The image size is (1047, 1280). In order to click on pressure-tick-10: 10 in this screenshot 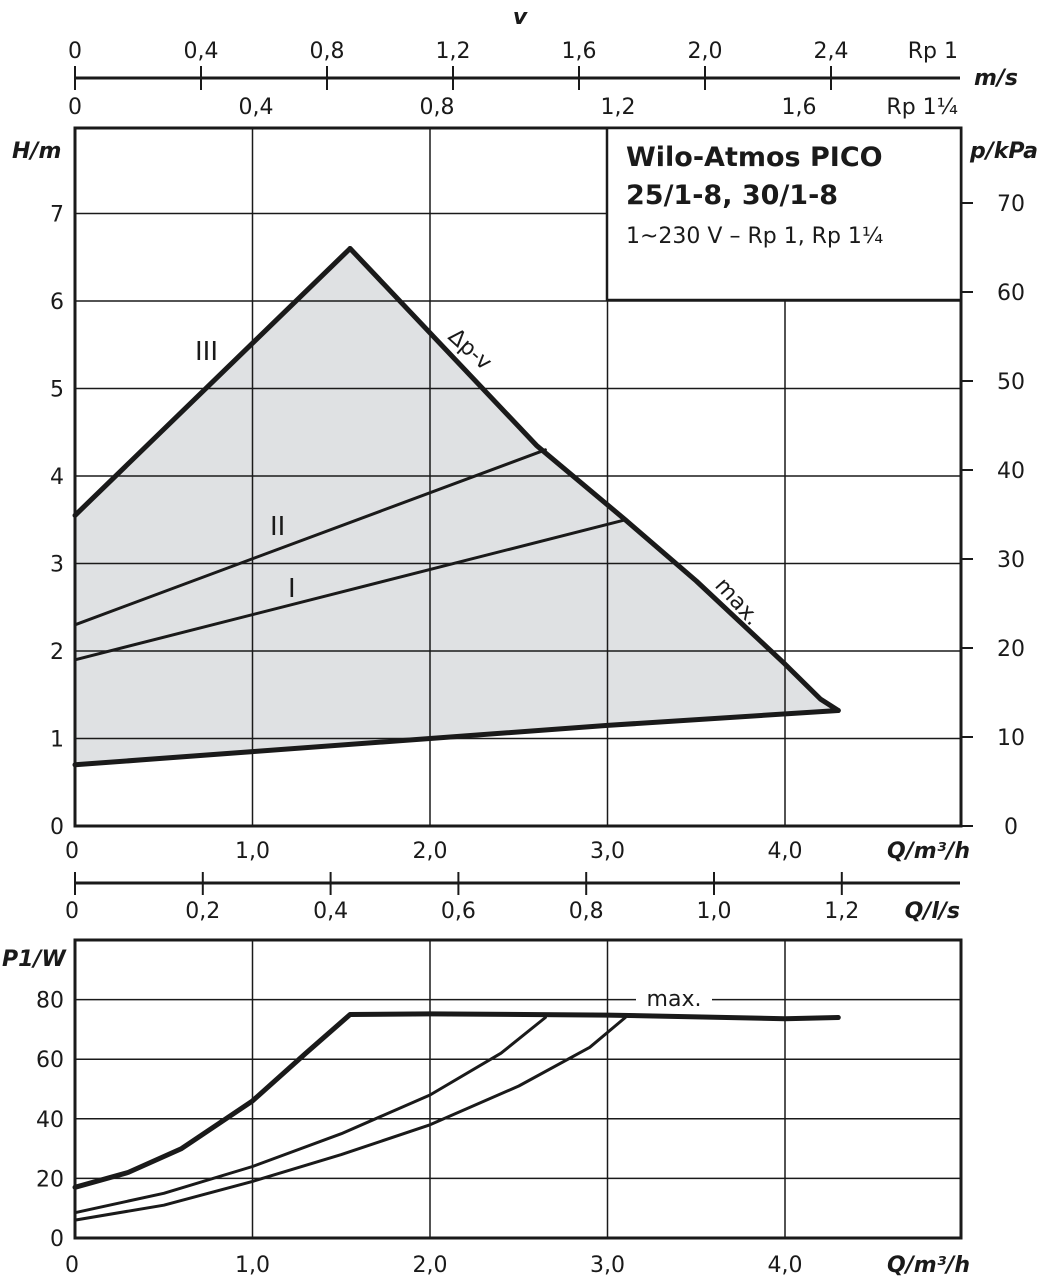, I will do `click(1011, 738)`.